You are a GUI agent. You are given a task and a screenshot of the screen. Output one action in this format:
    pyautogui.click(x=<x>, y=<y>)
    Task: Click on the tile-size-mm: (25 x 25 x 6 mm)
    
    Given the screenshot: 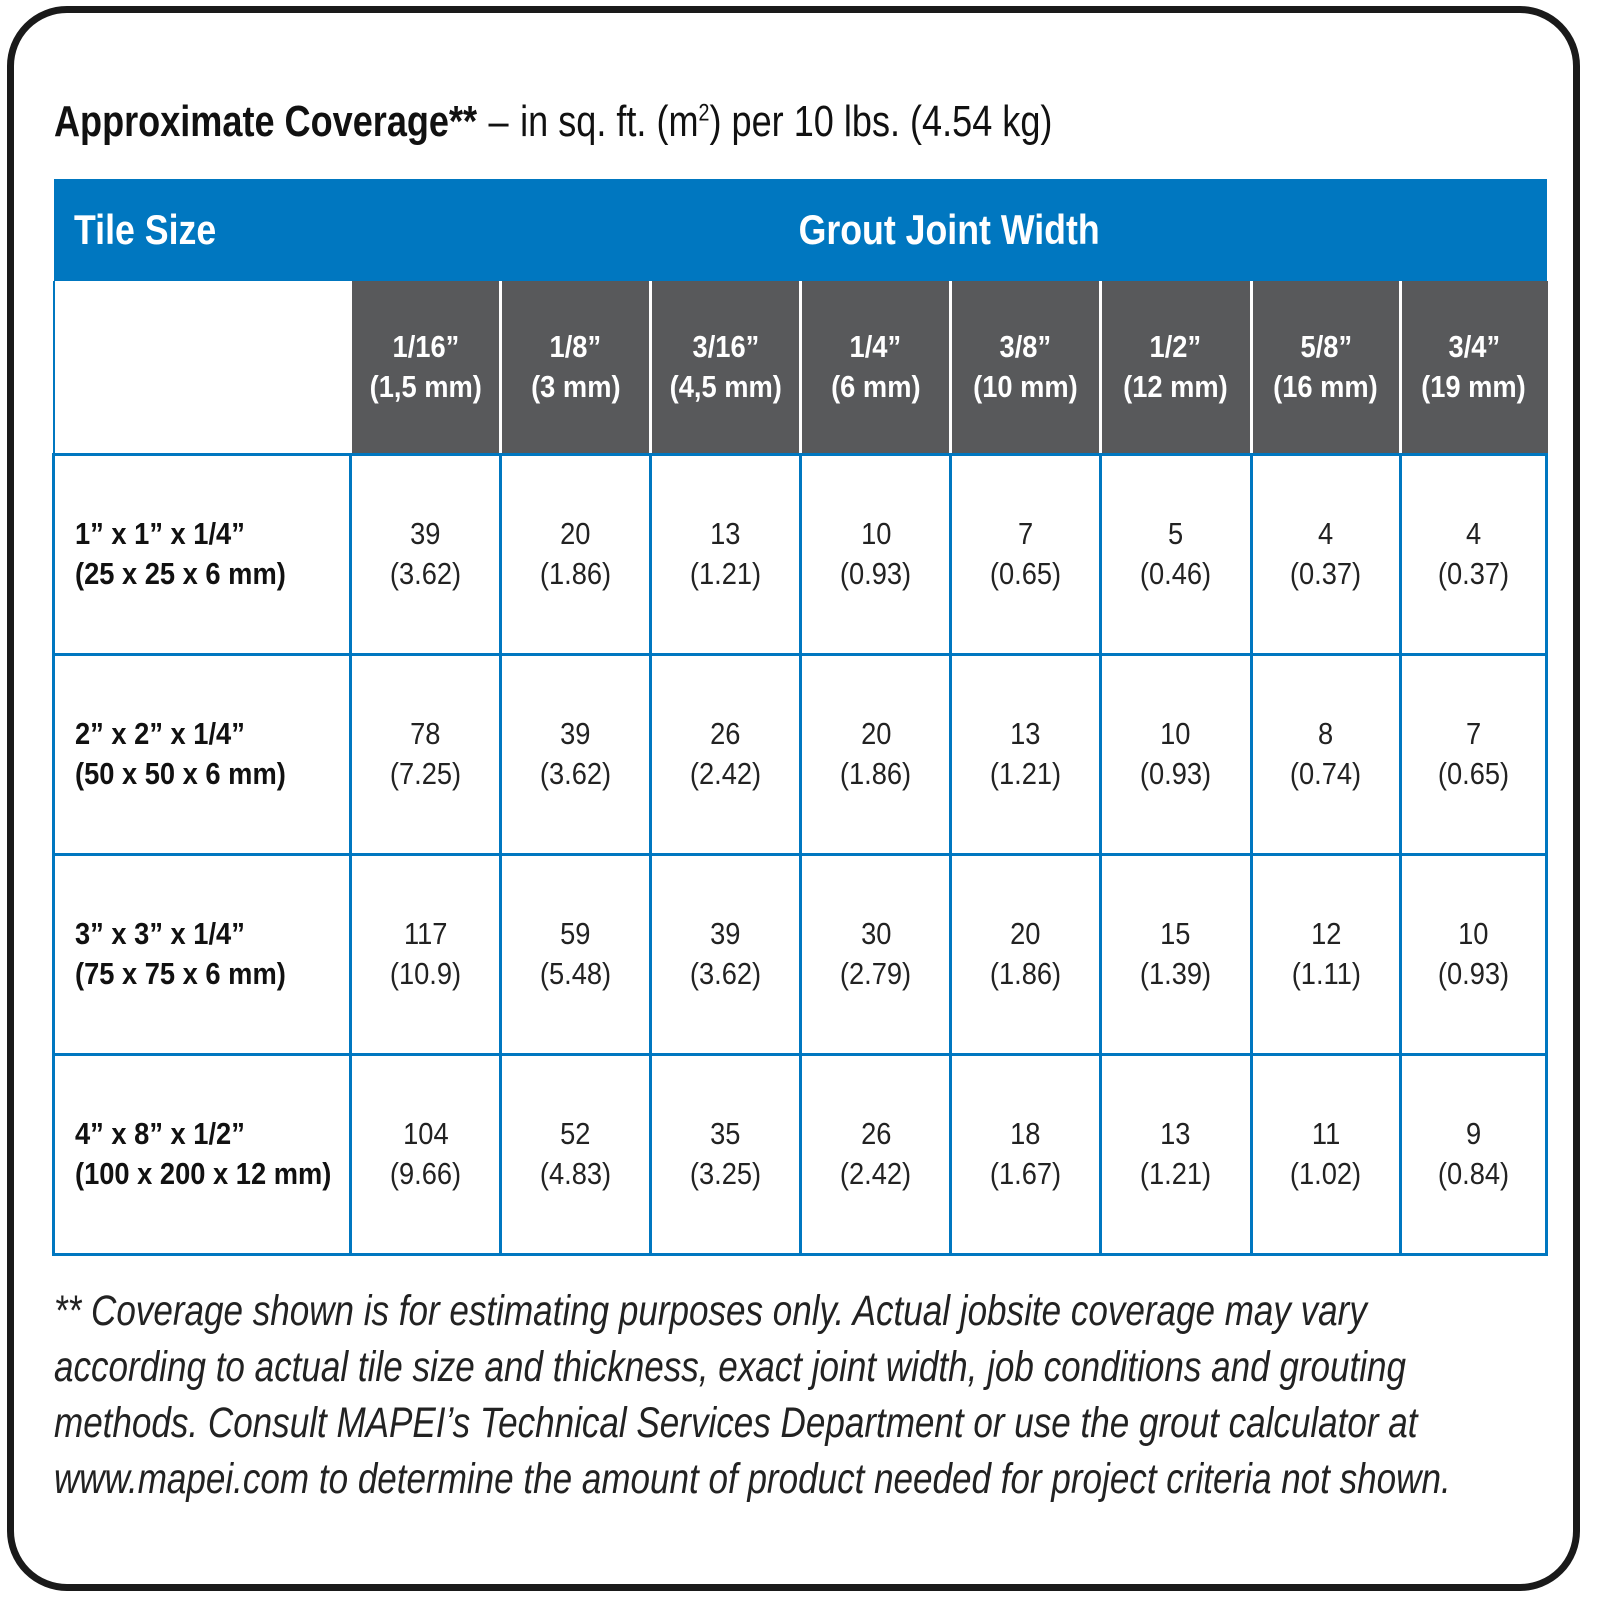 What is the action you would take?
    pyautogui.click(x=180, y=573)
    